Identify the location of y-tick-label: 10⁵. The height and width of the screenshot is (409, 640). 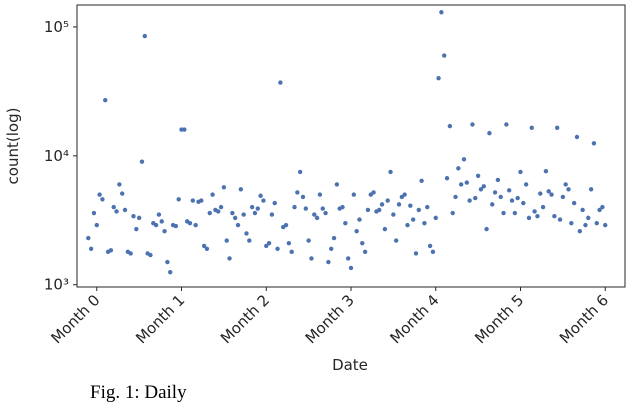
(56, 27).